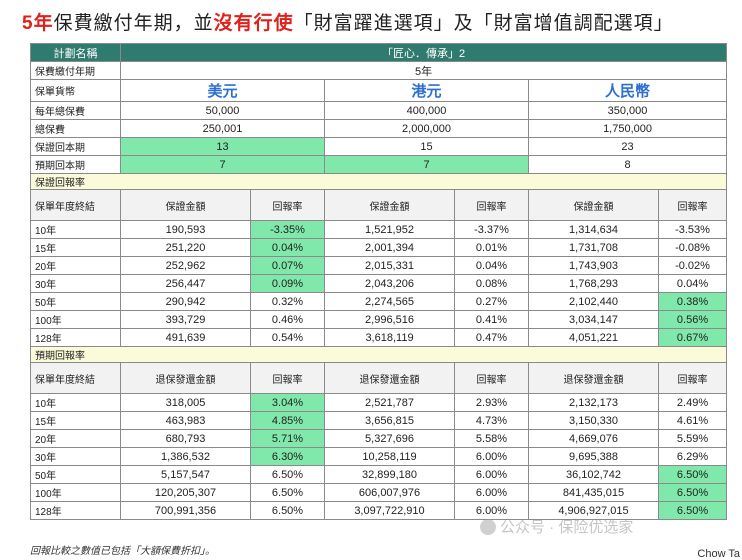  What do you see at coordinates (75, 146) in the screenshot?
I see `guaranteed-breakeven-label: 保證回本期` at bounding box center [75, 146].